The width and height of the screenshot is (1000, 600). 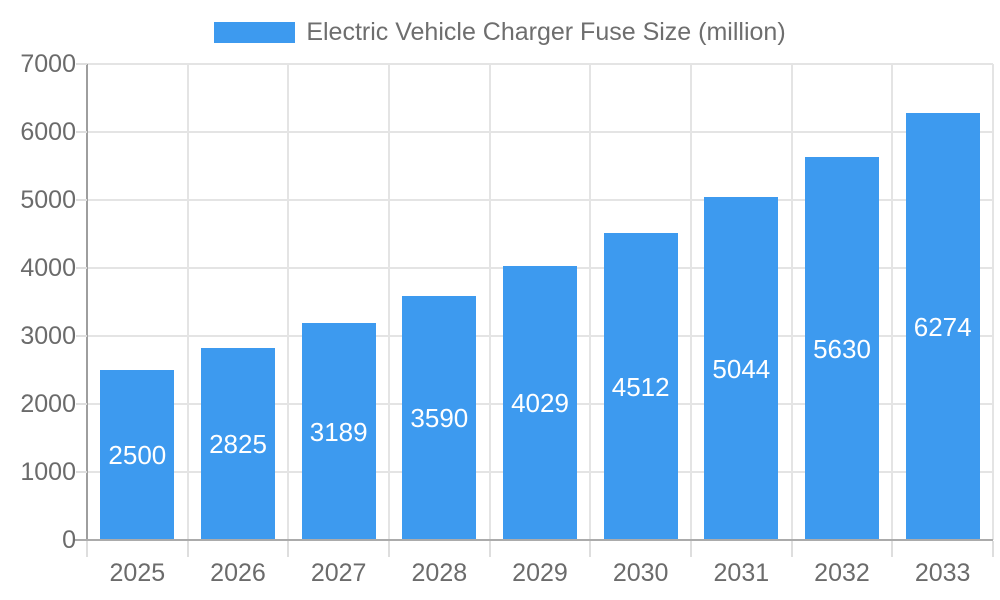 I want to click on legend-swatch, so click(x=255, y=32).